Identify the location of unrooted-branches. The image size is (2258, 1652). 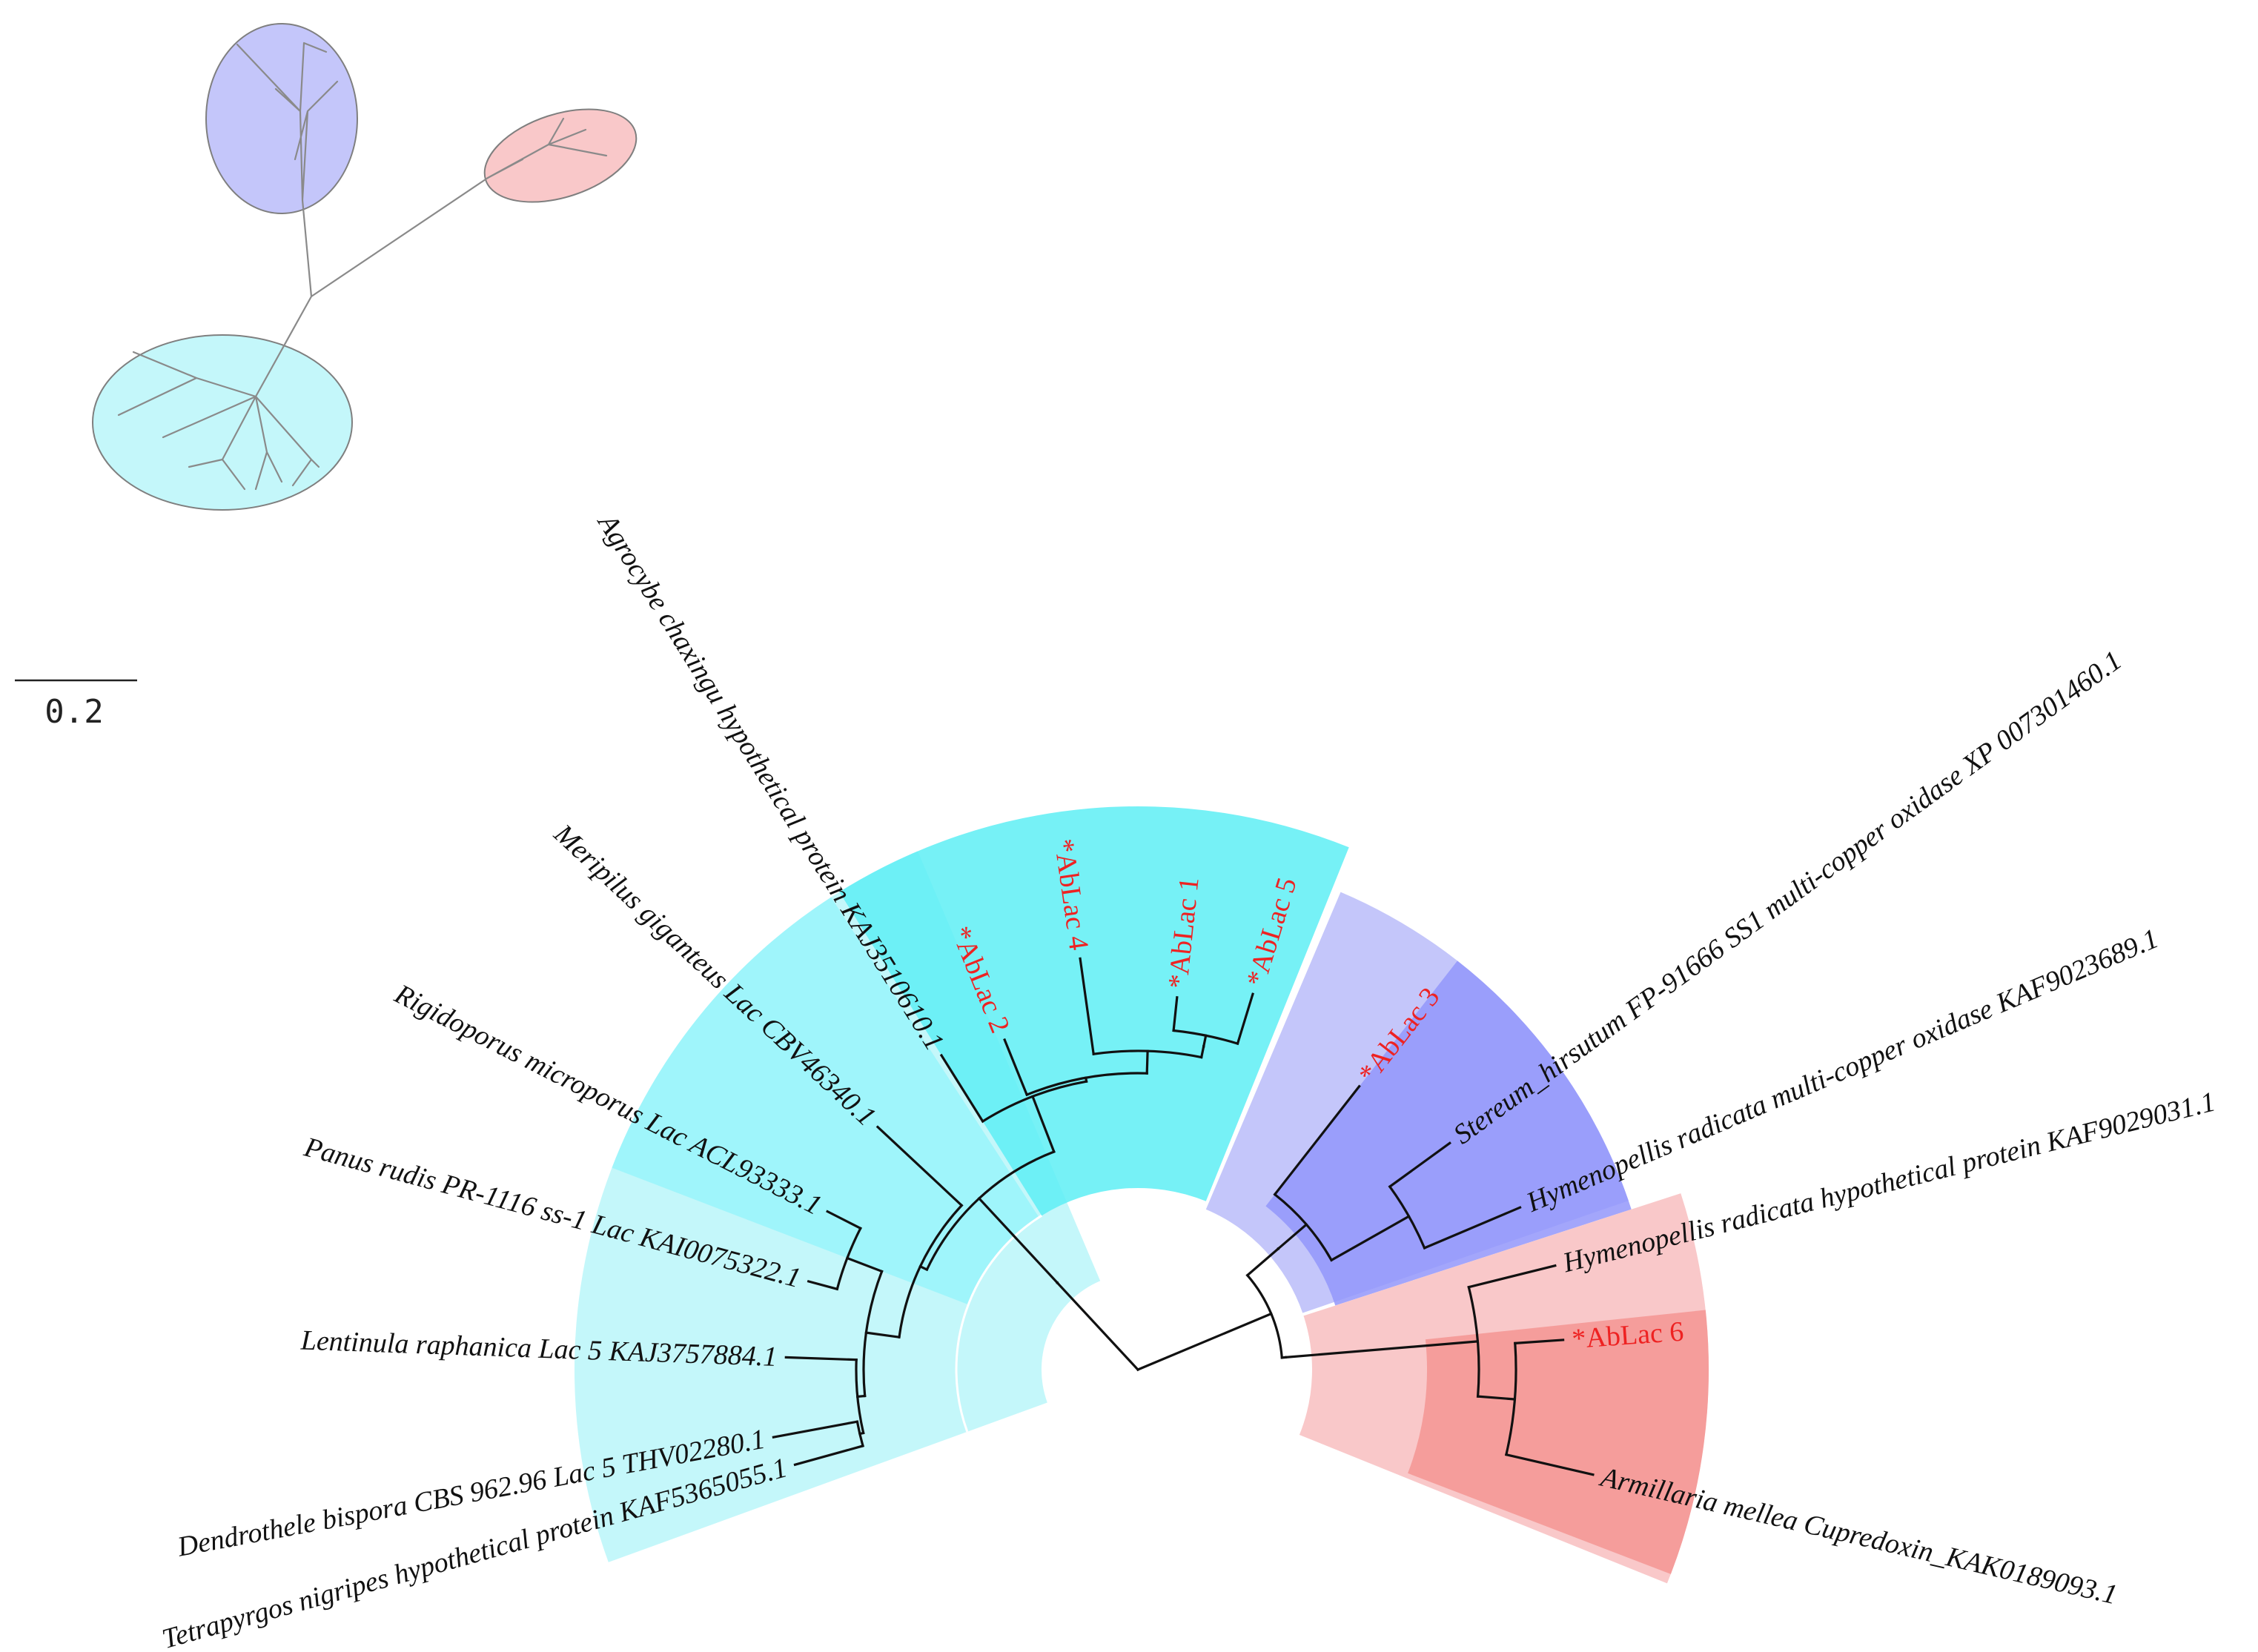
(362, 266).